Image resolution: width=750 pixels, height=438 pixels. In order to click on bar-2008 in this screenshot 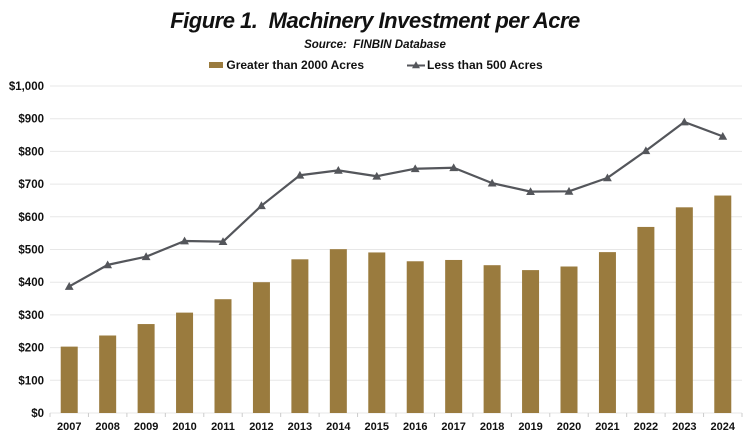, I will do `click(108, 374)`.